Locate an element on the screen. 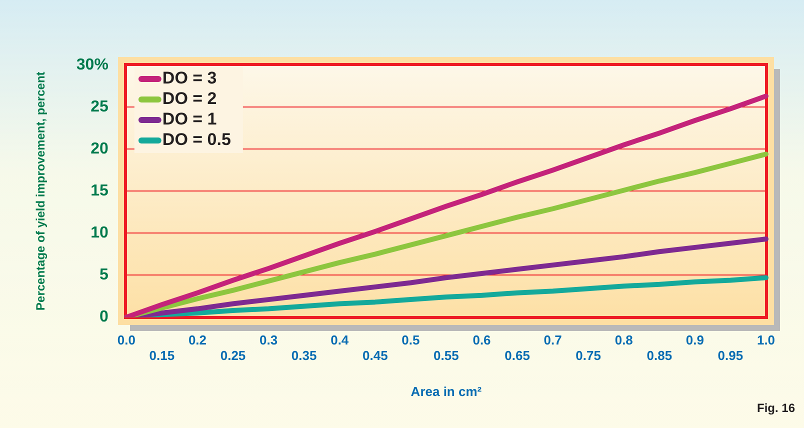 This screenshot has width=804, height=428. legend-label: DO = 2 is located at coordinates (189, 98).